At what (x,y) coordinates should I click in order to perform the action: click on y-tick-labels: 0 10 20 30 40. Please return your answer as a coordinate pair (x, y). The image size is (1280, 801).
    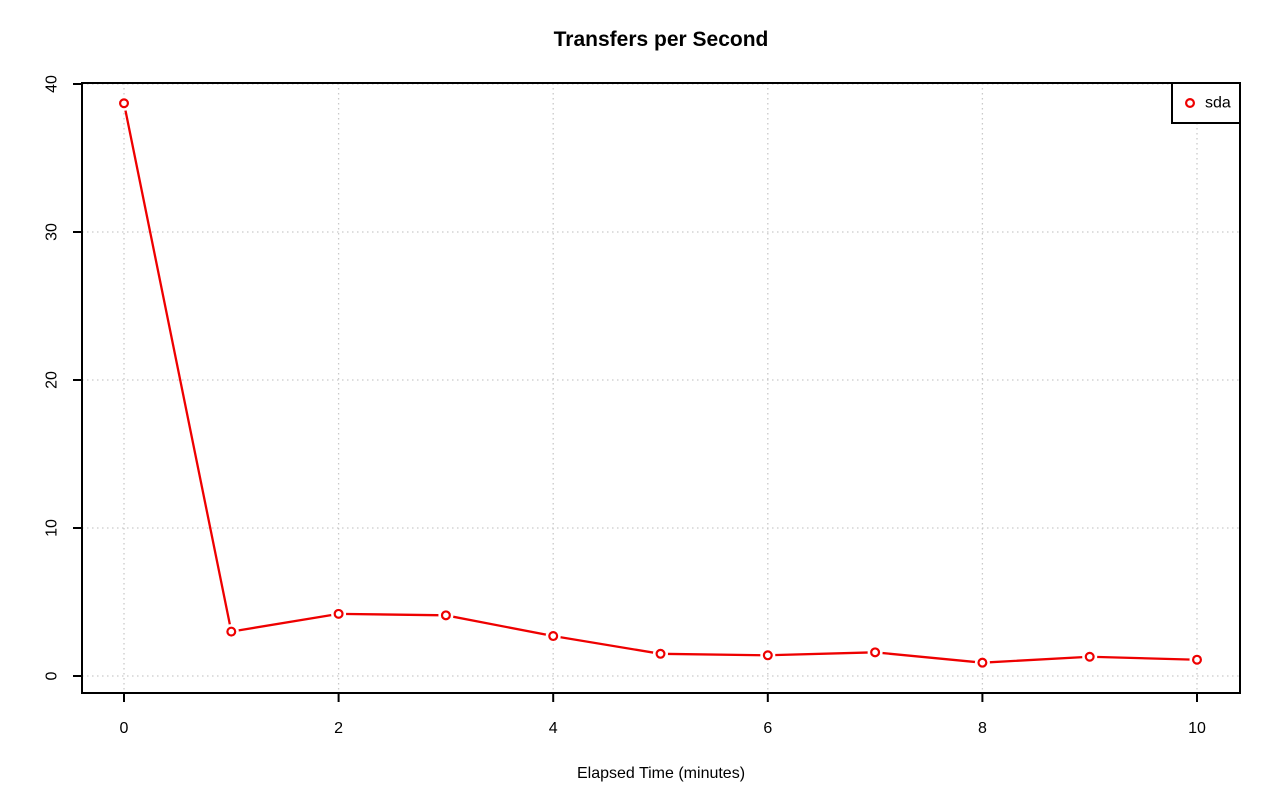
    Looking at the image, I should click on (52, 377).